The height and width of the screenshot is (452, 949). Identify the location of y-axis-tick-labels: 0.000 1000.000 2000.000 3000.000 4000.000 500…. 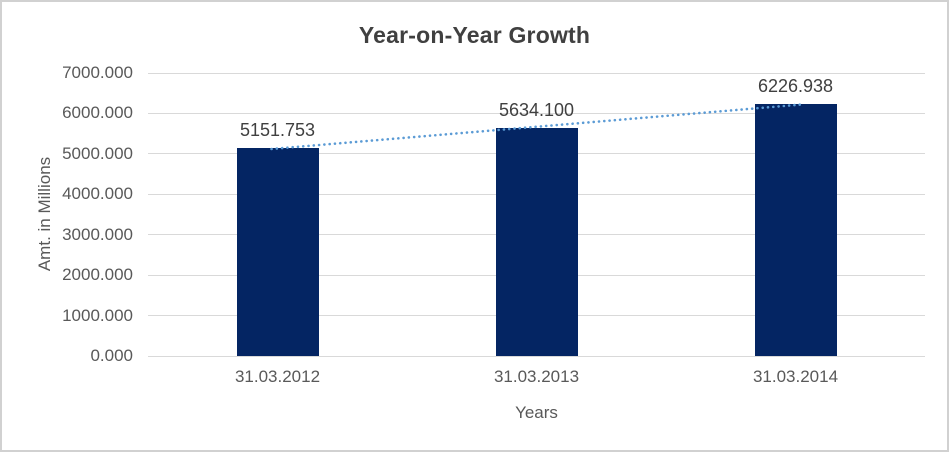
(67, 214).